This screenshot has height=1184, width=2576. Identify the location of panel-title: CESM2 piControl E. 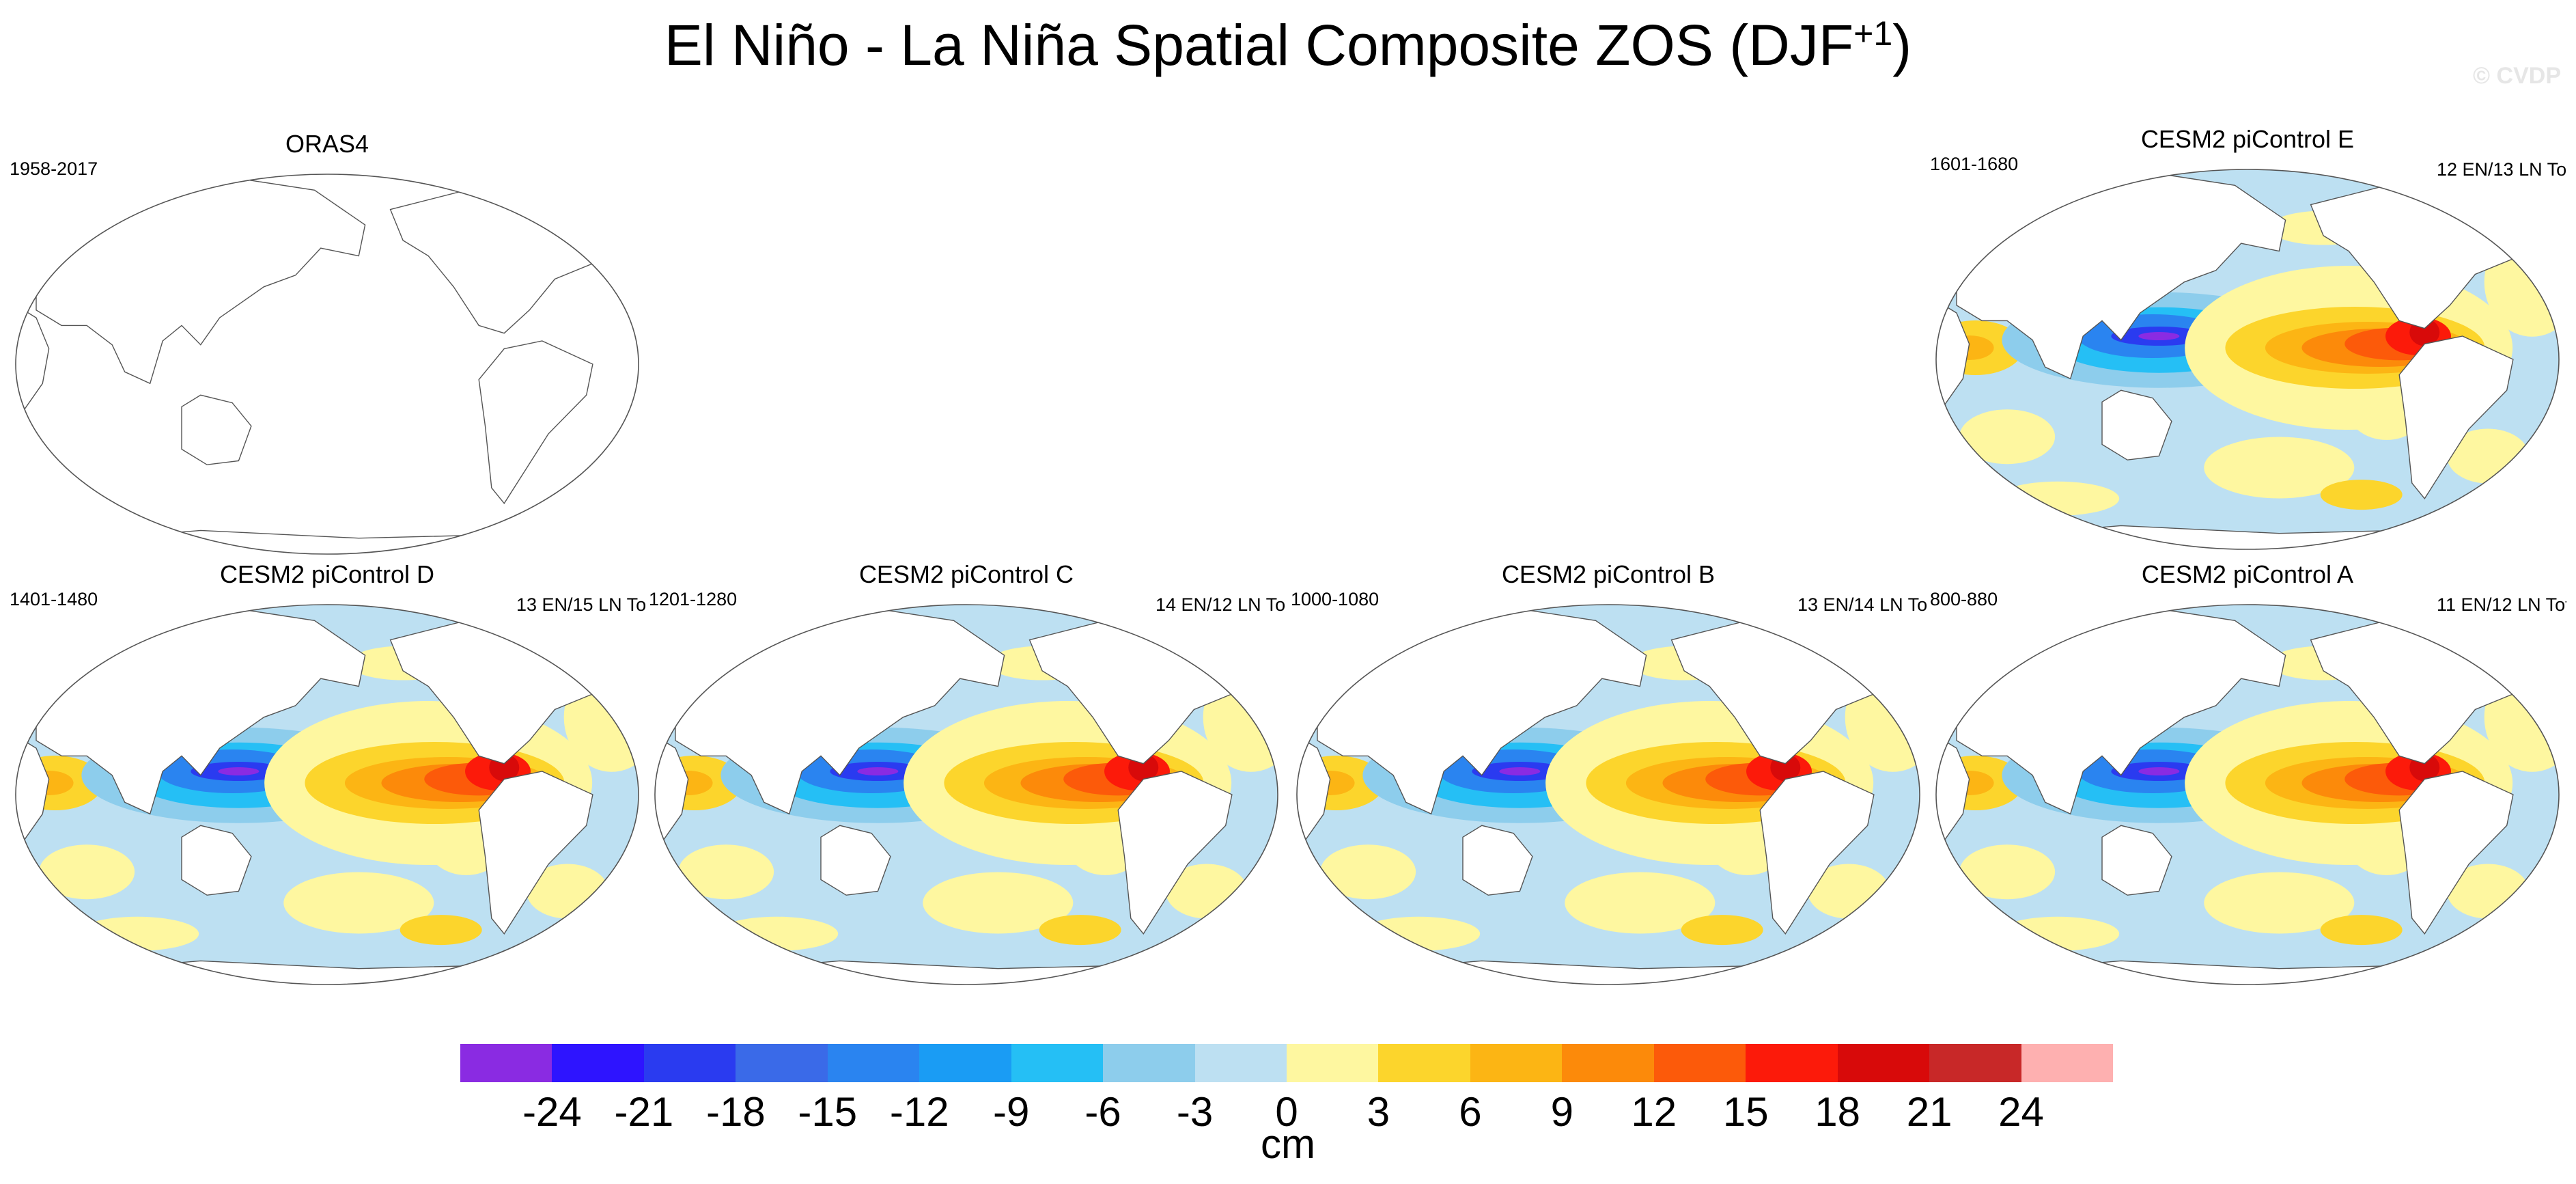
(2247, 139).